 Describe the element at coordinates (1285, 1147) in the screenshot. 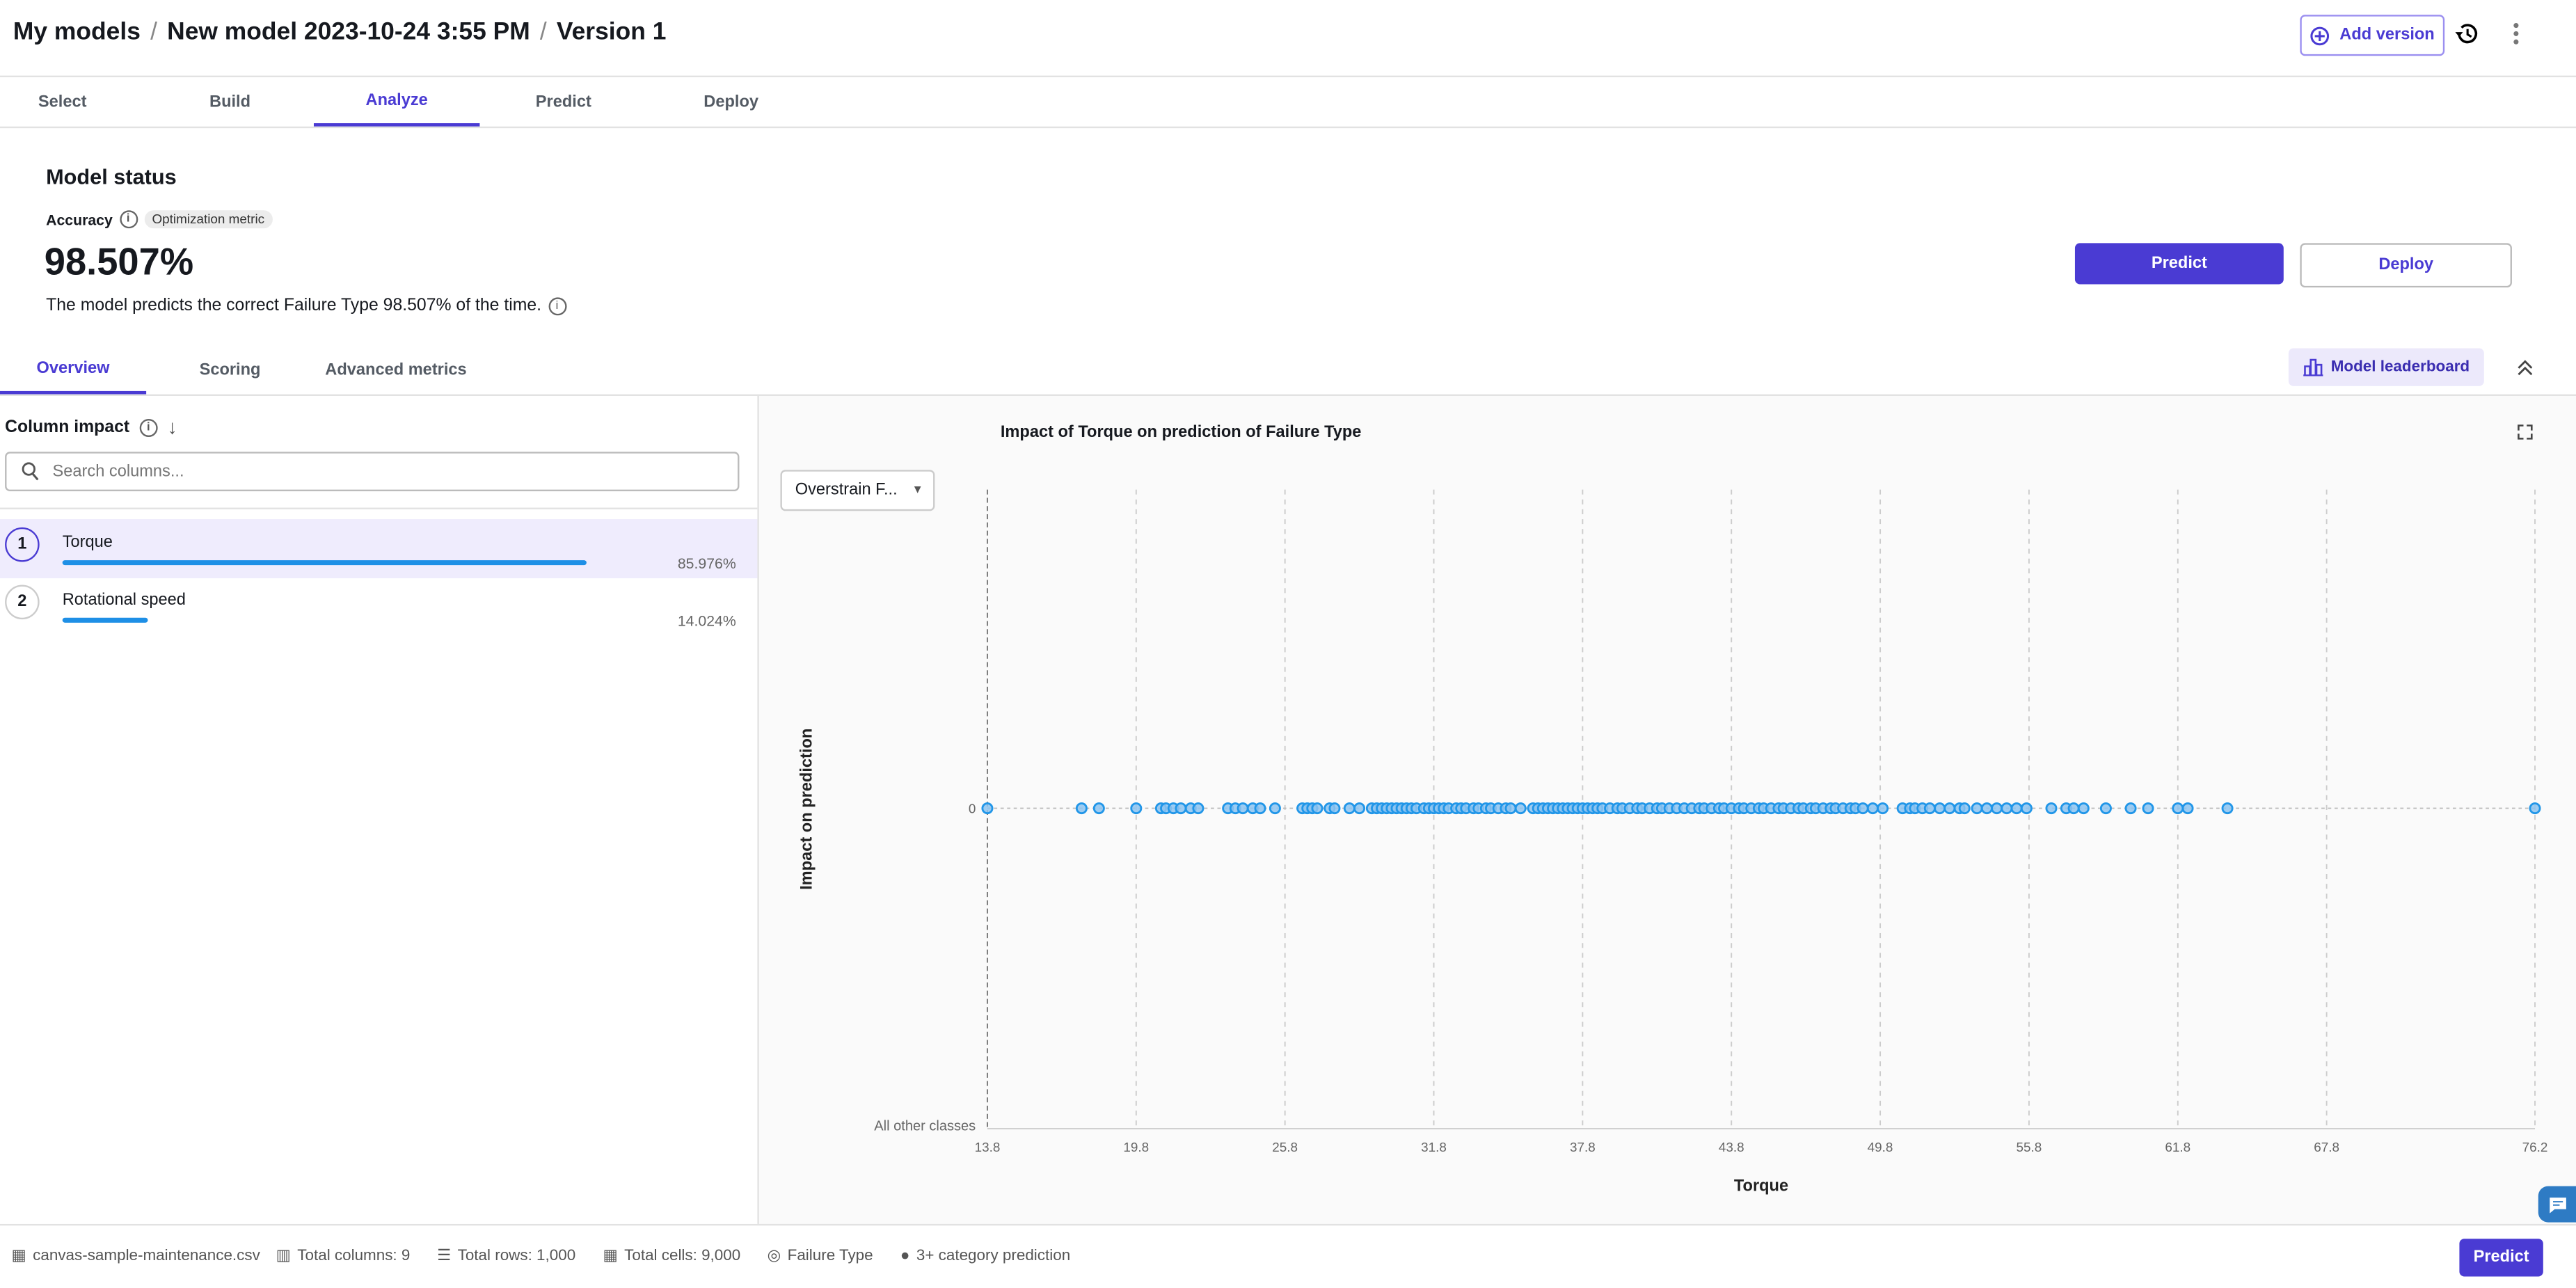

I see `x-tick-label: 25.8` at that location.